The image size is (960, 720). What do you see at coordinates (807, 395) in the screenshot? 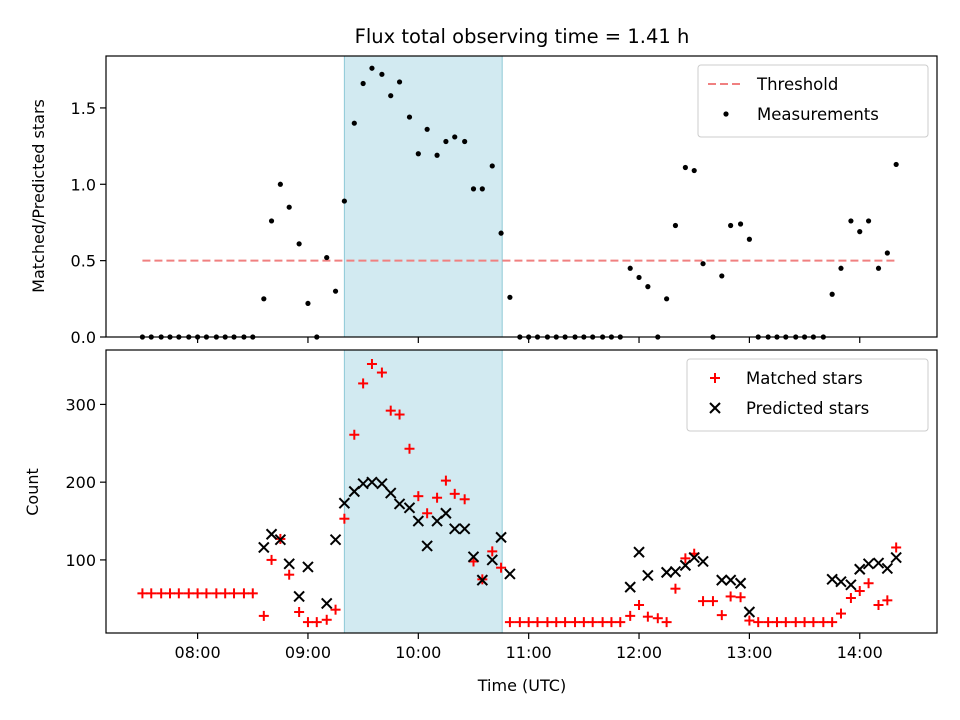
I see `legend: Matched stars Predicted stars` at bounding box center [807, 395].